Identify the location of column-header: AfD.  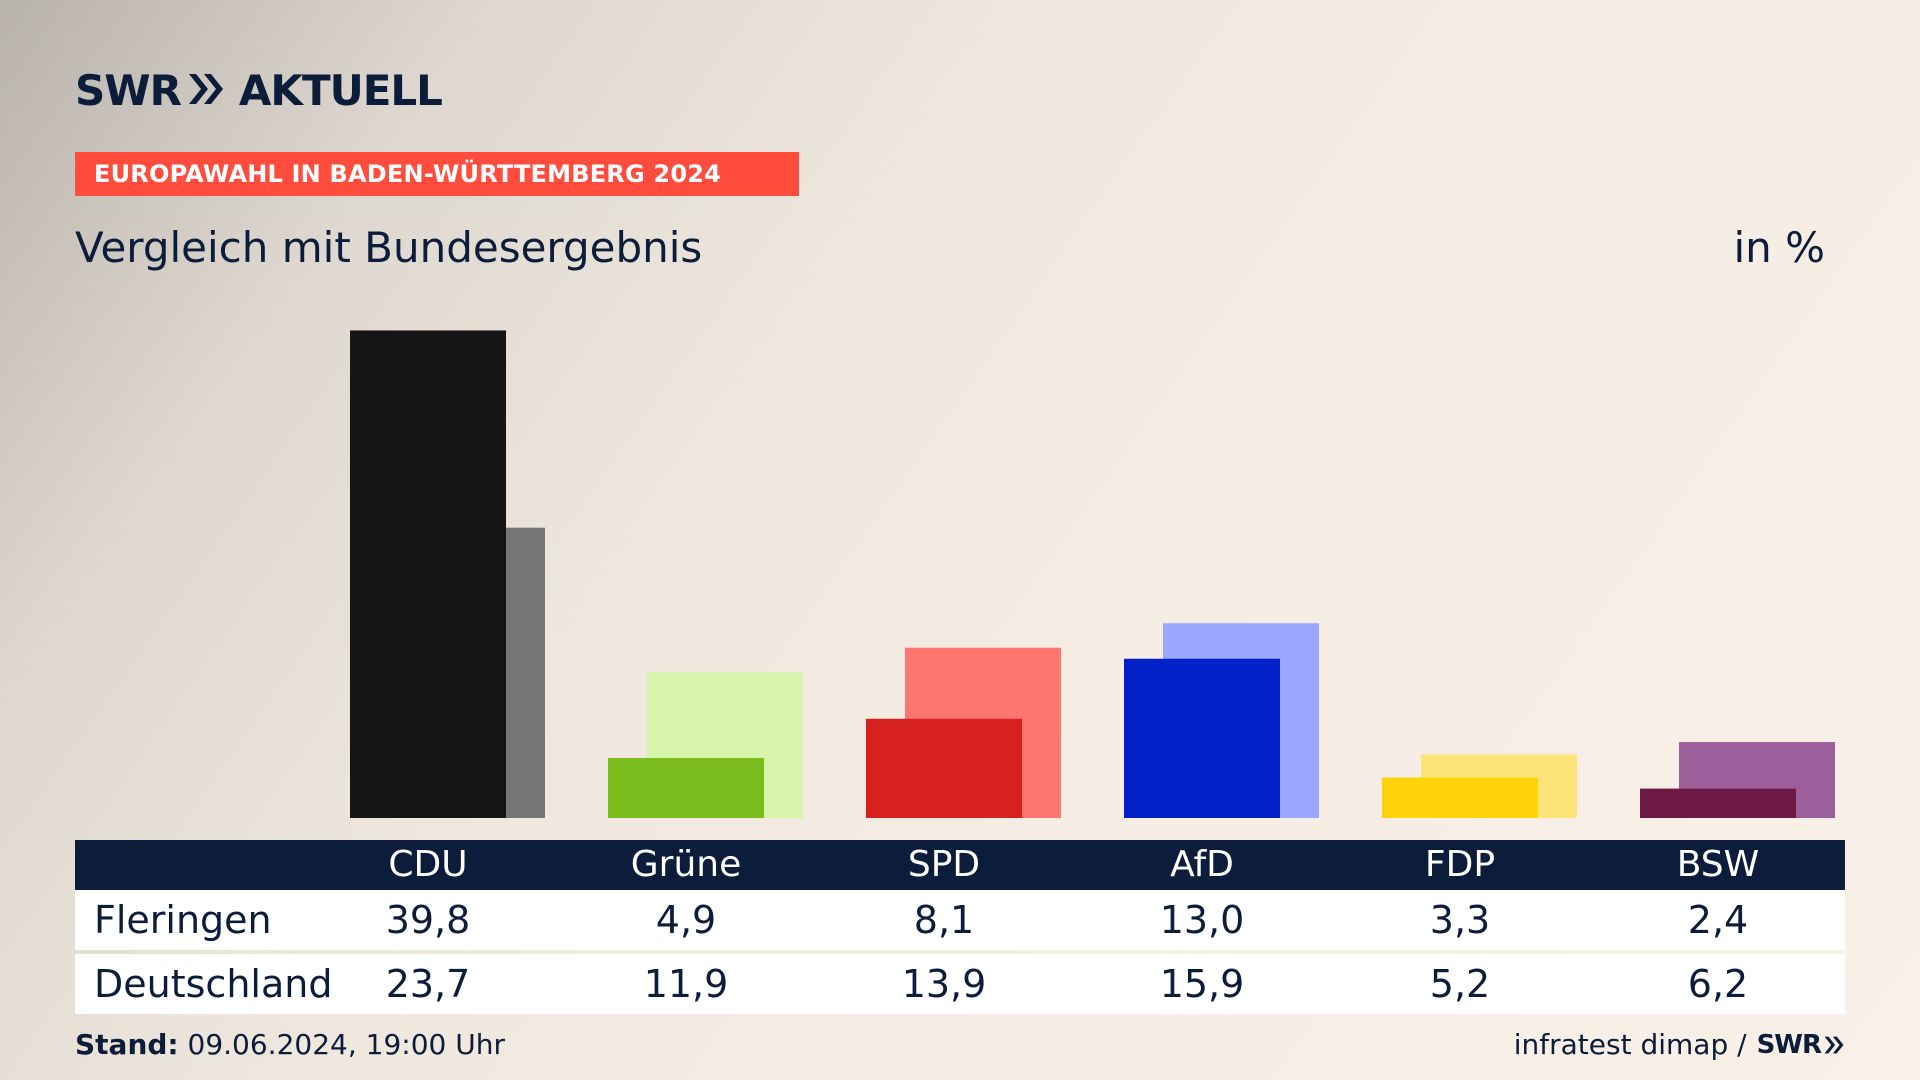
(1202, 864).